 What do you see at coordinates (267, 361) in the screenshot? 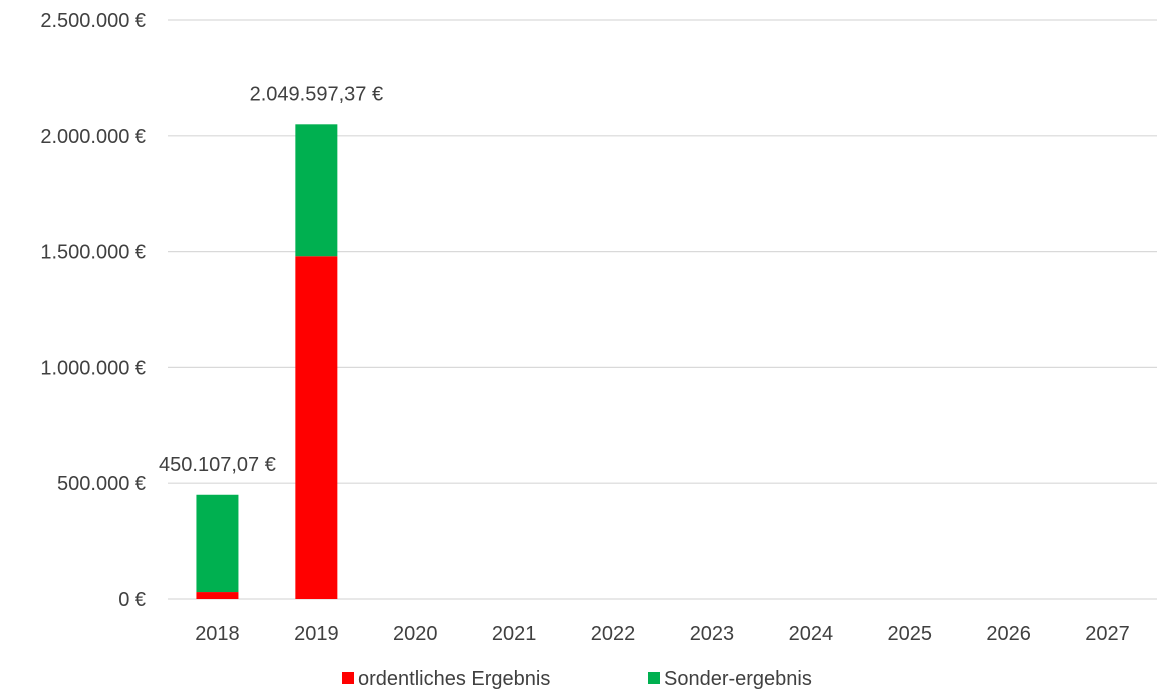
I see `bars` at bounding box center [267, 361].